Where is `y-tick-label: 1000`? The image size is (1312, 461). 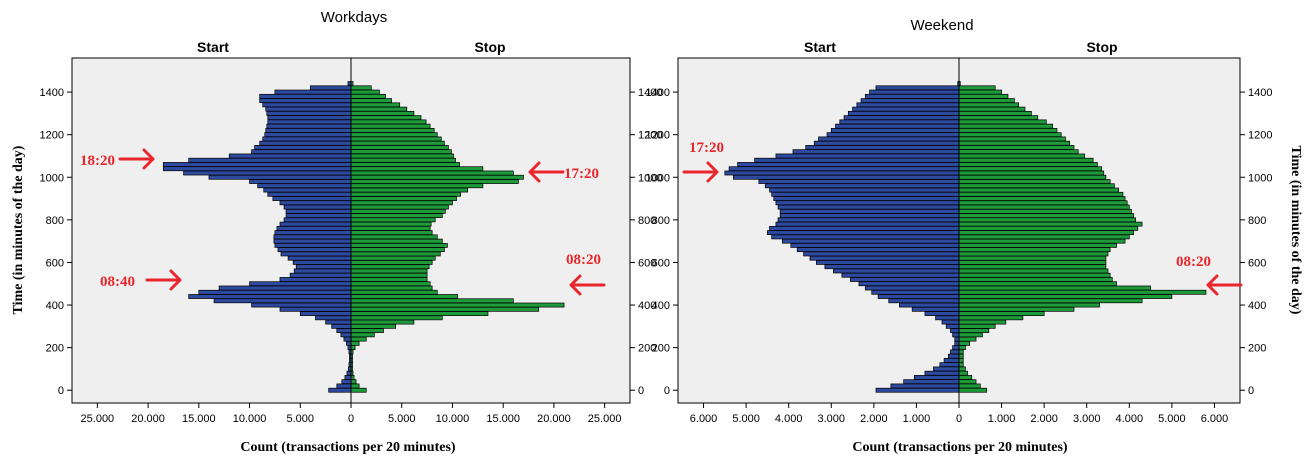 y-tick-label: 1000 is located at coordinates (52, 178).